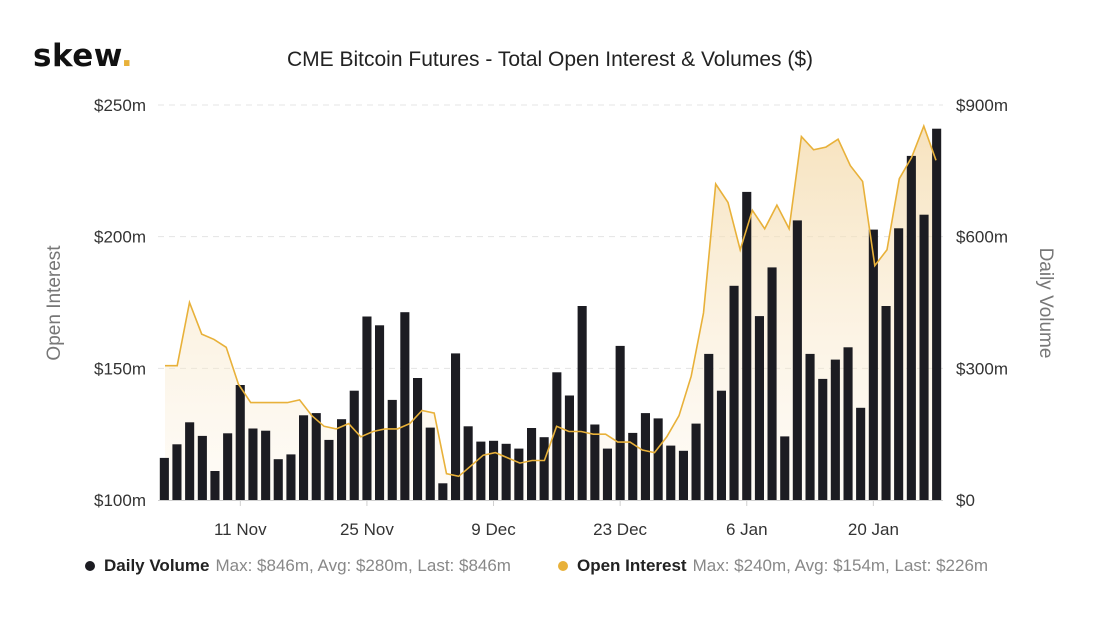 The width and height of the screenshot is (1100, 628). What do you see at coordinates (873, 529) in the screenshot?
I see `x-tick-label: 20 Jan` at bounding box center [873, 529].